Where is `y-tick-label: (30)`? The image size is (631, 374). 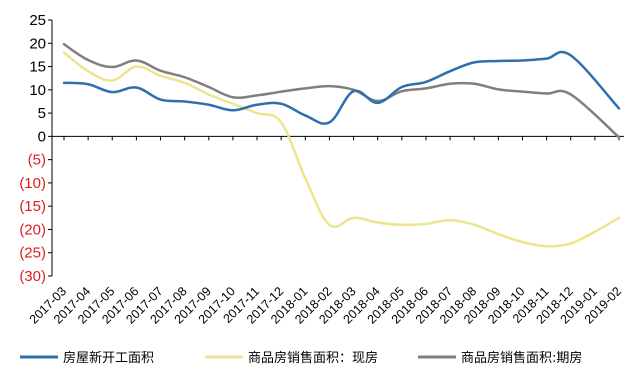
y-tick-label: (30) is located at coordinates (32, 276).